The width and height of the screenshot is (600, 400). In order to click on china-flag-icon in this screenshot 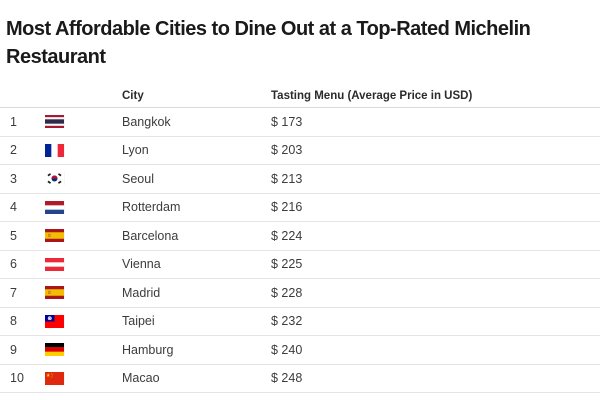, I will do `click(54, 378)`.